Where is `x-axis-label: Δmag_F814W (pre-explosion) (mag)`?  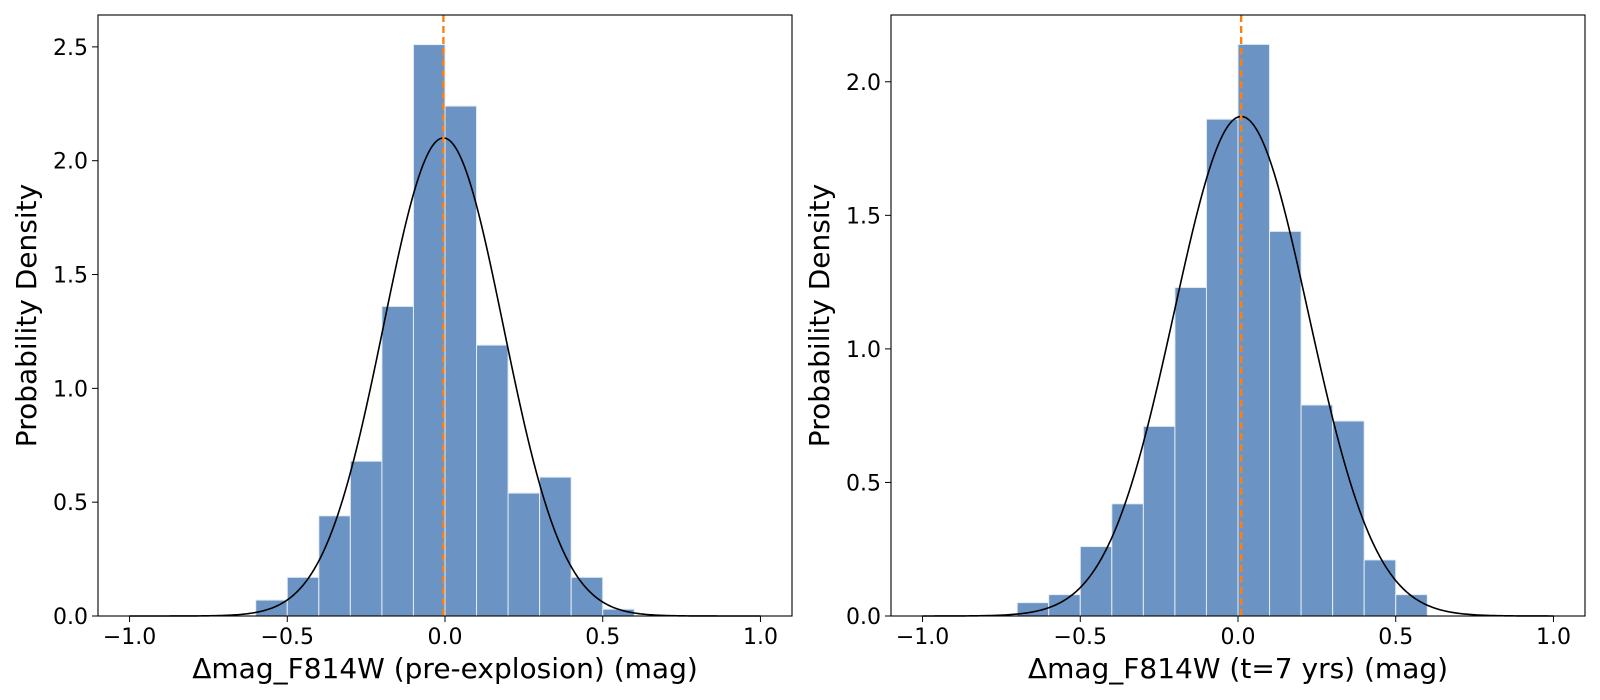
x-axis-label: Δmag_F814W (pre-explosion) (mag) is located at coordinates (445, 668).